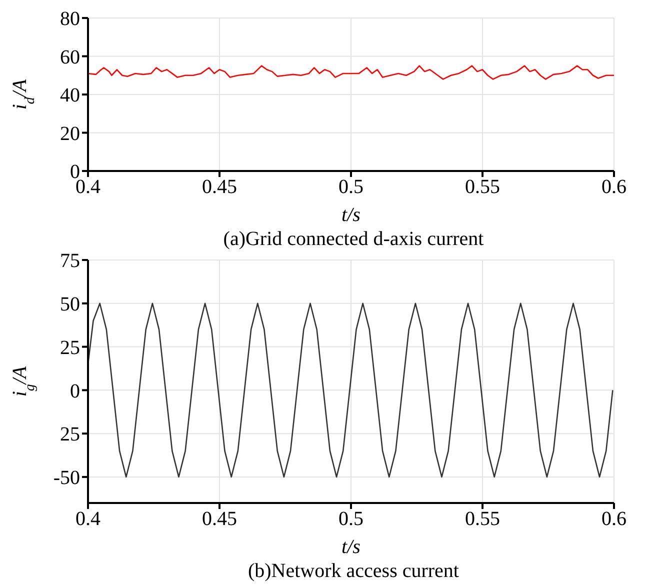 The height and width of the screenshot is (588, 667). What do you see at coordinates (353, 239) in the screenshot?
I see `text: (a)Grid connected d-axis current` at bounding box center [353, 239].